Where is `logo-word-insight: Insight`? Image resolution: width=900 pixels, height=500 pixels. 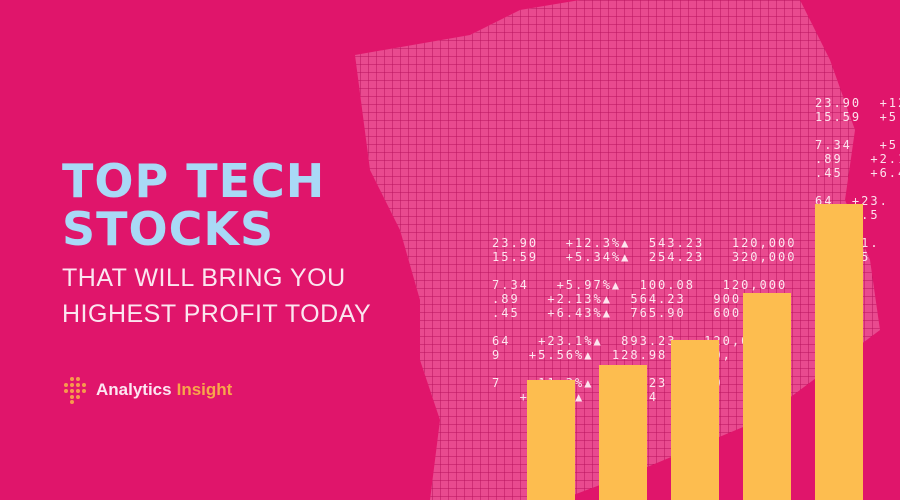 logo-word-insight: Insight is located at coordinates (204, 389).